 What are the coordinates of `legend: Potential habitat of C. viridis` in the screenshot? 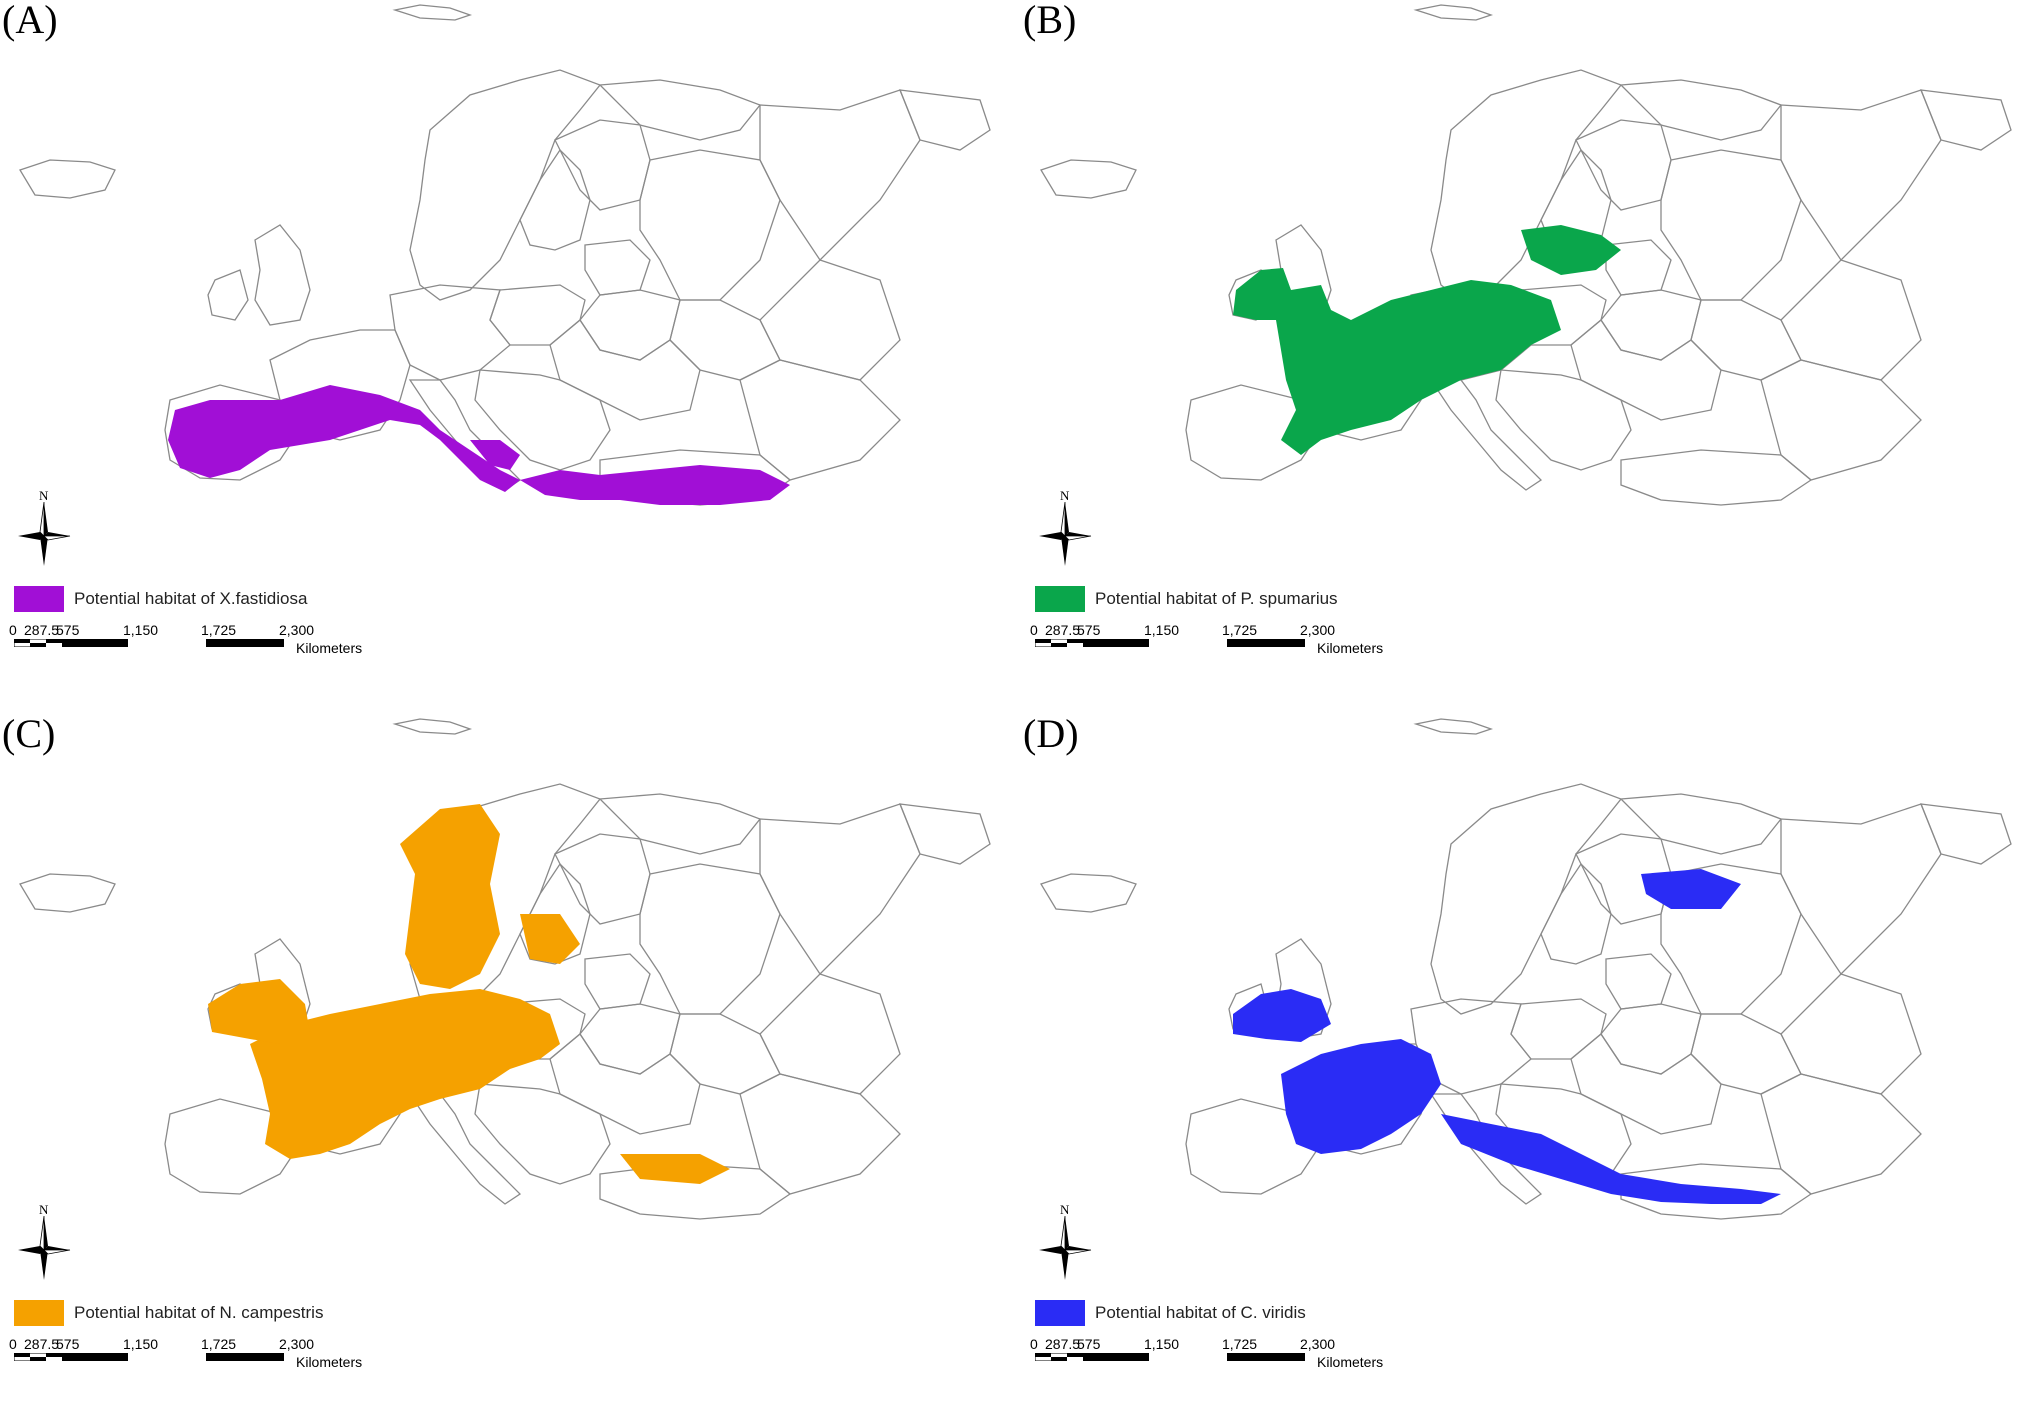 It's located at (1170, 1313).